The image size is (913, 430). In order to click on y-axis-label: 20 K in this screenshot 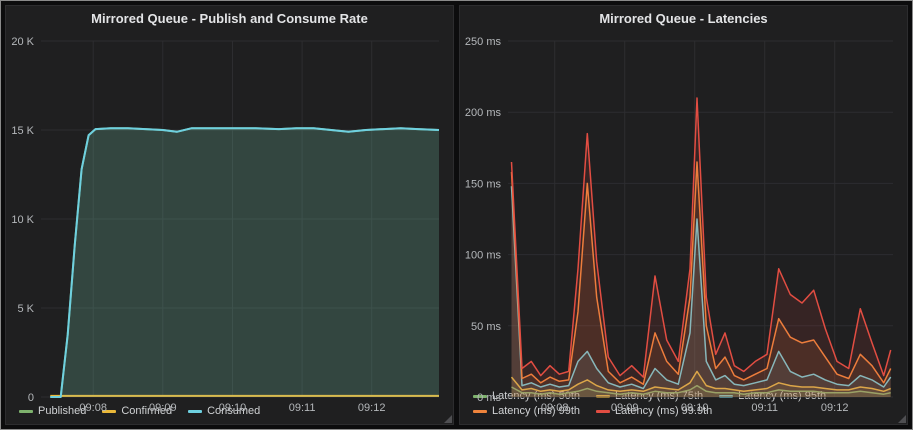, I will do `click(22, 42)`.